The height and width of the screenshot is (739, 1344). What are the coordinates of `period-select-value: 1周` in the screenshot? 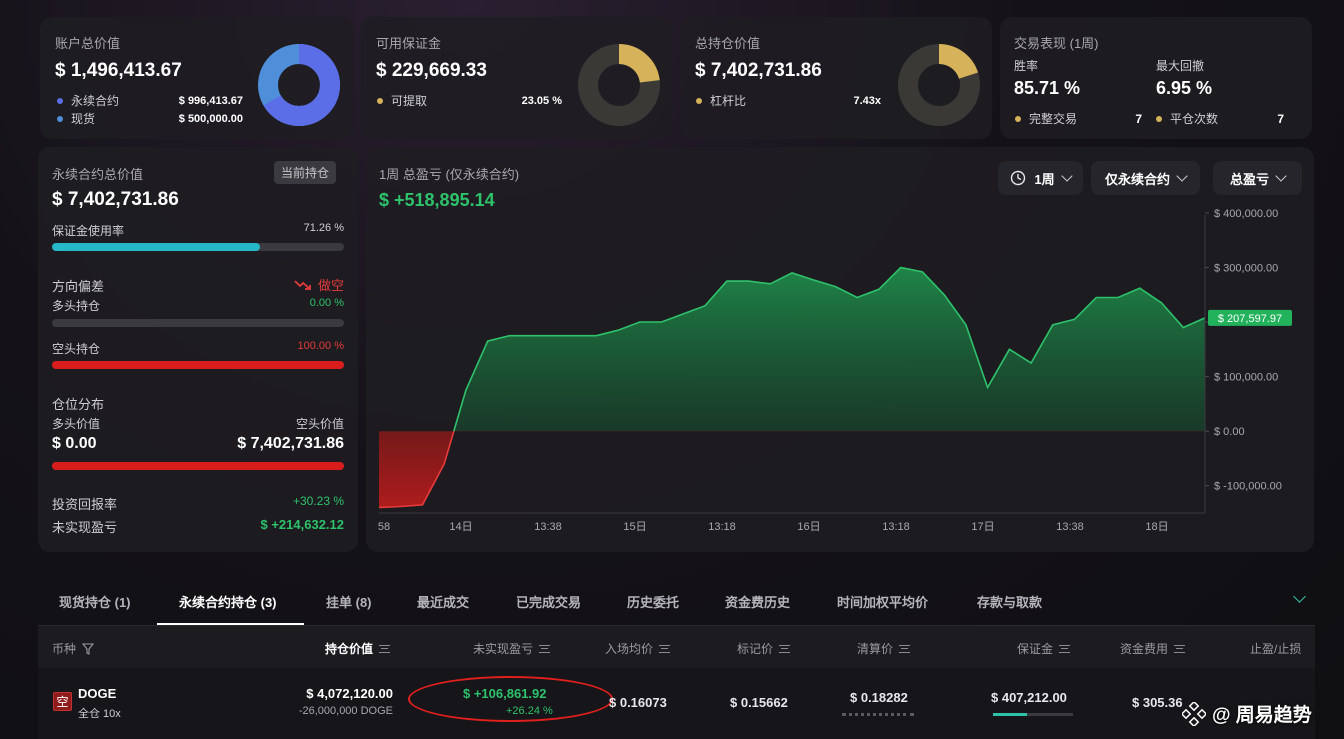 It's located at (1044, 179).